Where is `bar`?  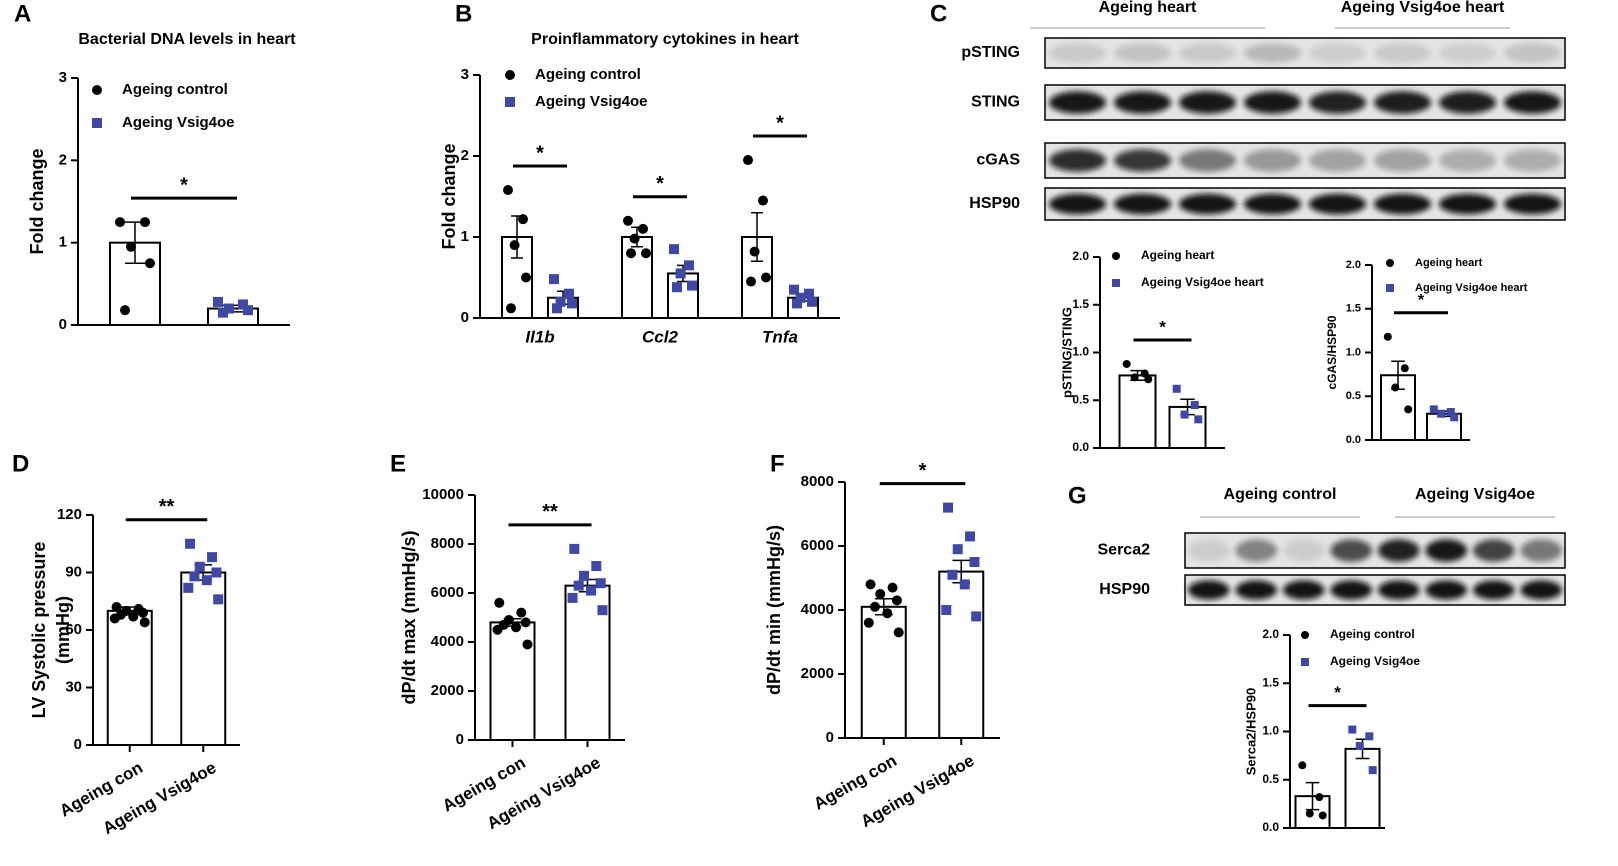 bar is located at coordinates (129, 677).